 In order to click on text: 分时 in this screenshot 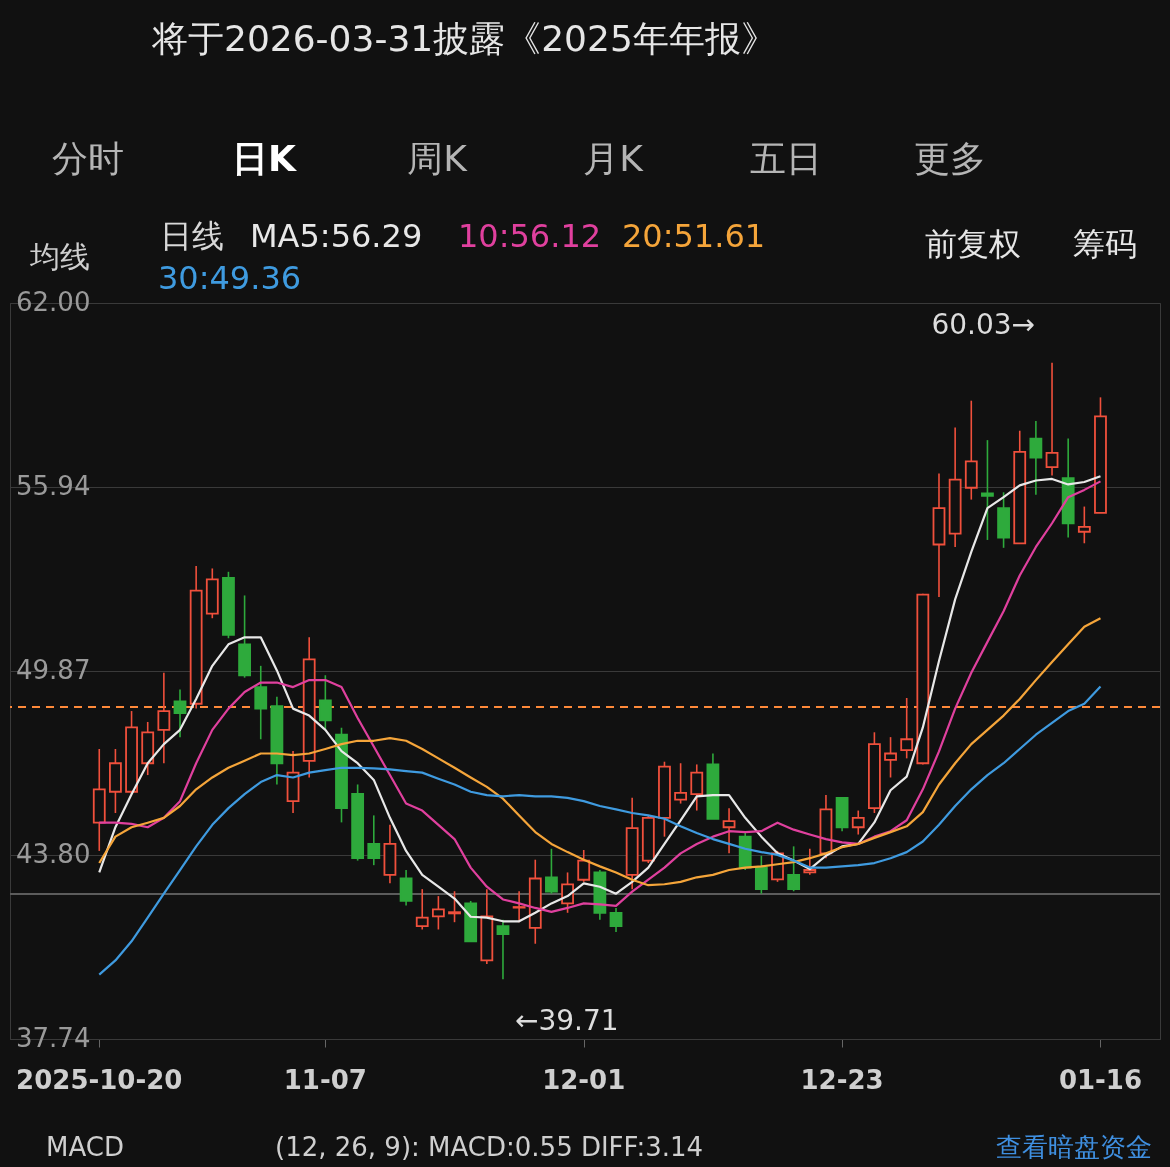, I will do `click(88, 158)`.